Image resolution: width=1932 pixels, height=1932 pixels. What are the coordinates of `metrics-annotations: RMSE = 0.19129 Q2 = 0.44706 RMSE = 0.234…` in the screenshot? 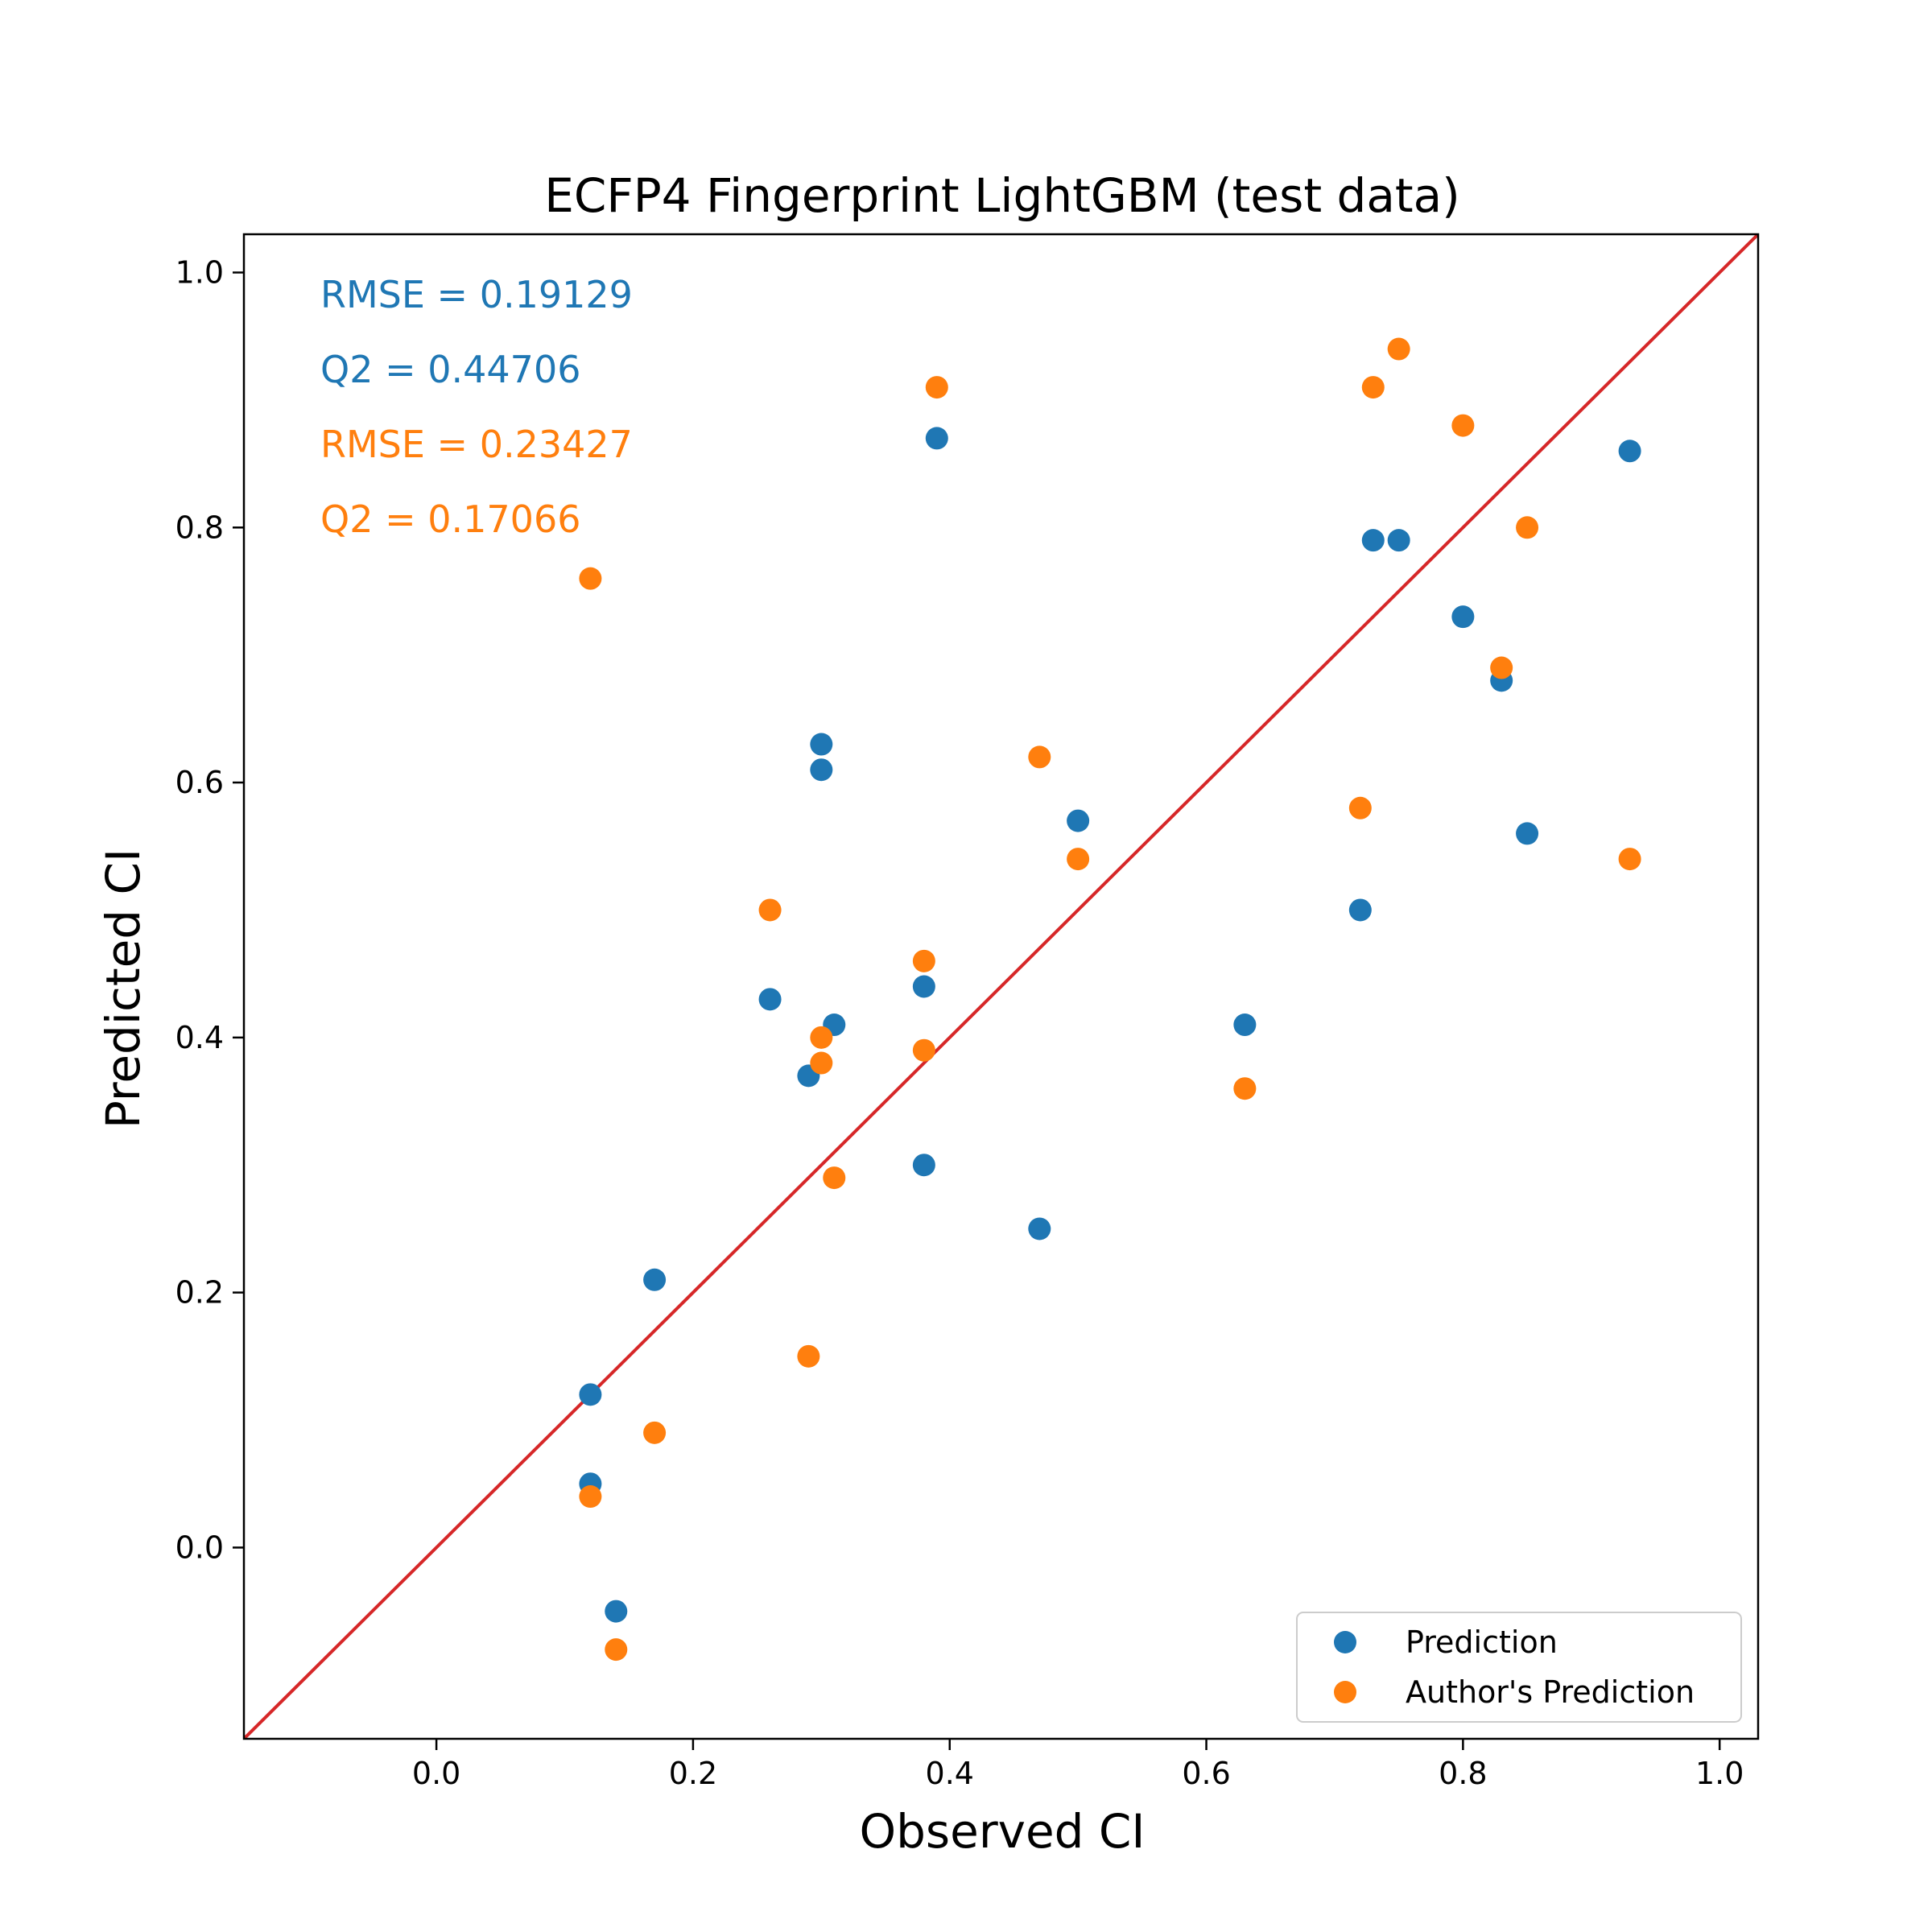 It's located at (476, 407).